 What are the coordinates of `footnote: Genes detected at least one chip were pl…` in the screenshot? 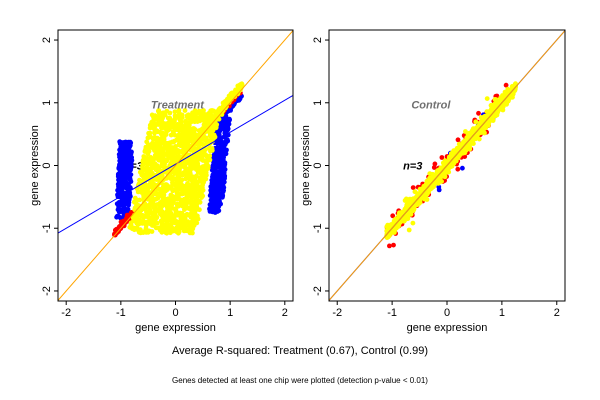 It's located at (300, 380).